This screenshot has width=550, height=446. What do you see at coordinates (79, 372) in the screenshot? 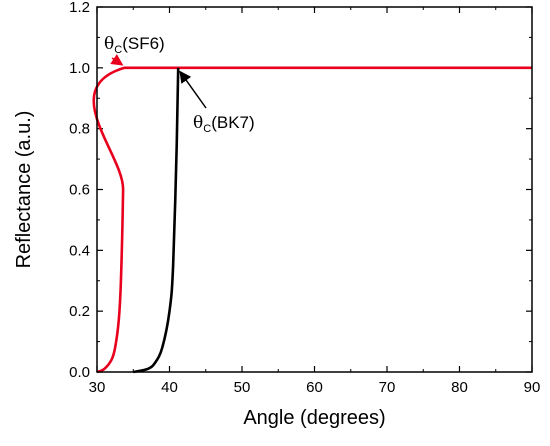
I see `y-tick-label: 0.0` at bounding box center [79, 372].